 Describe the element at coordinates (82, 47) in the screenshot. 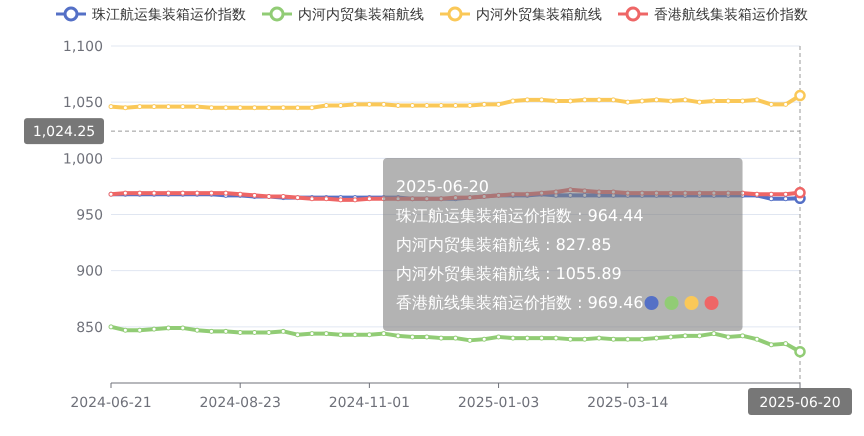

I see `y-tick-label: 1,100` at that location.